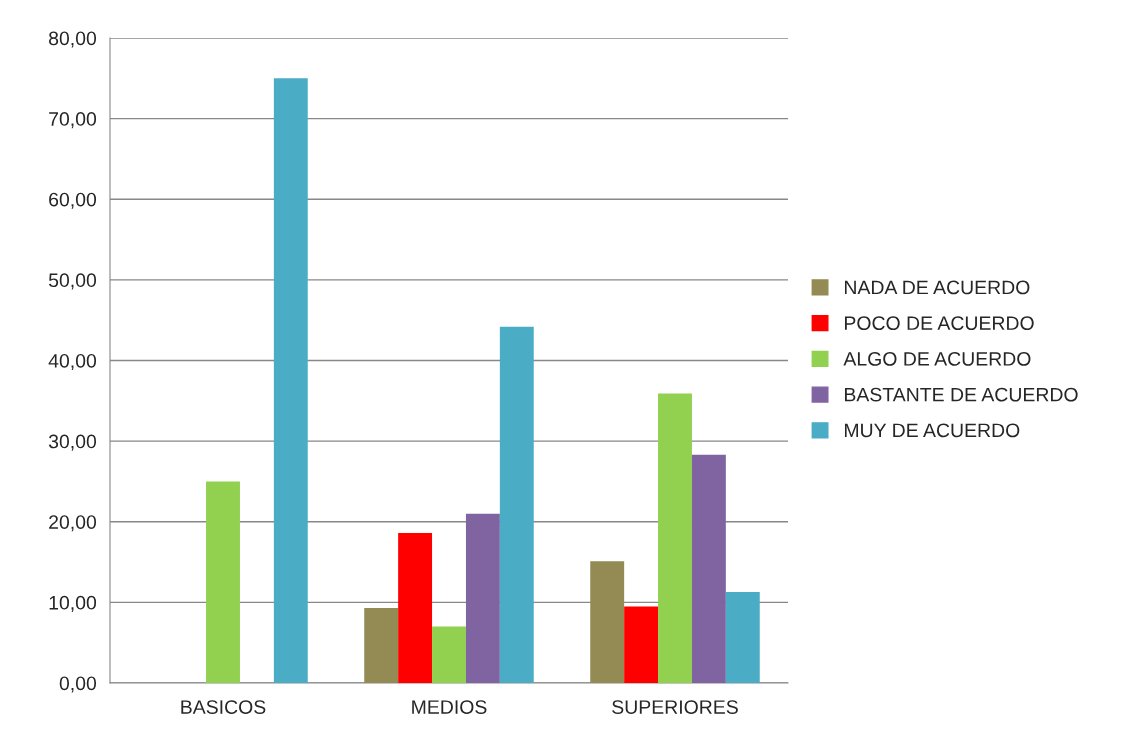 The image size is (1133, 742). I want to click on legend-label: POCO DE ACUERDO, so click(939, 323).